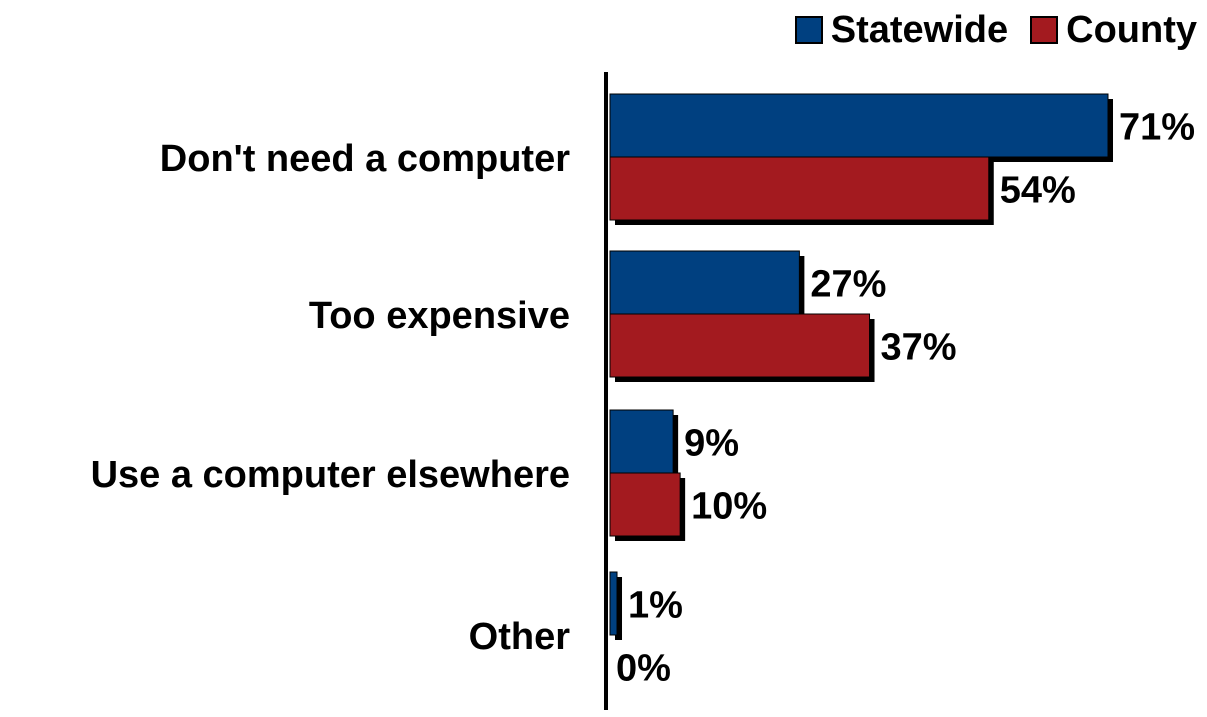 The height and width of the screenshot is (717, 1207). What do you see at coordinates (439, 316) in the screenshot?
I see `category-label: Too expensive` at bounding box center [439, 316].